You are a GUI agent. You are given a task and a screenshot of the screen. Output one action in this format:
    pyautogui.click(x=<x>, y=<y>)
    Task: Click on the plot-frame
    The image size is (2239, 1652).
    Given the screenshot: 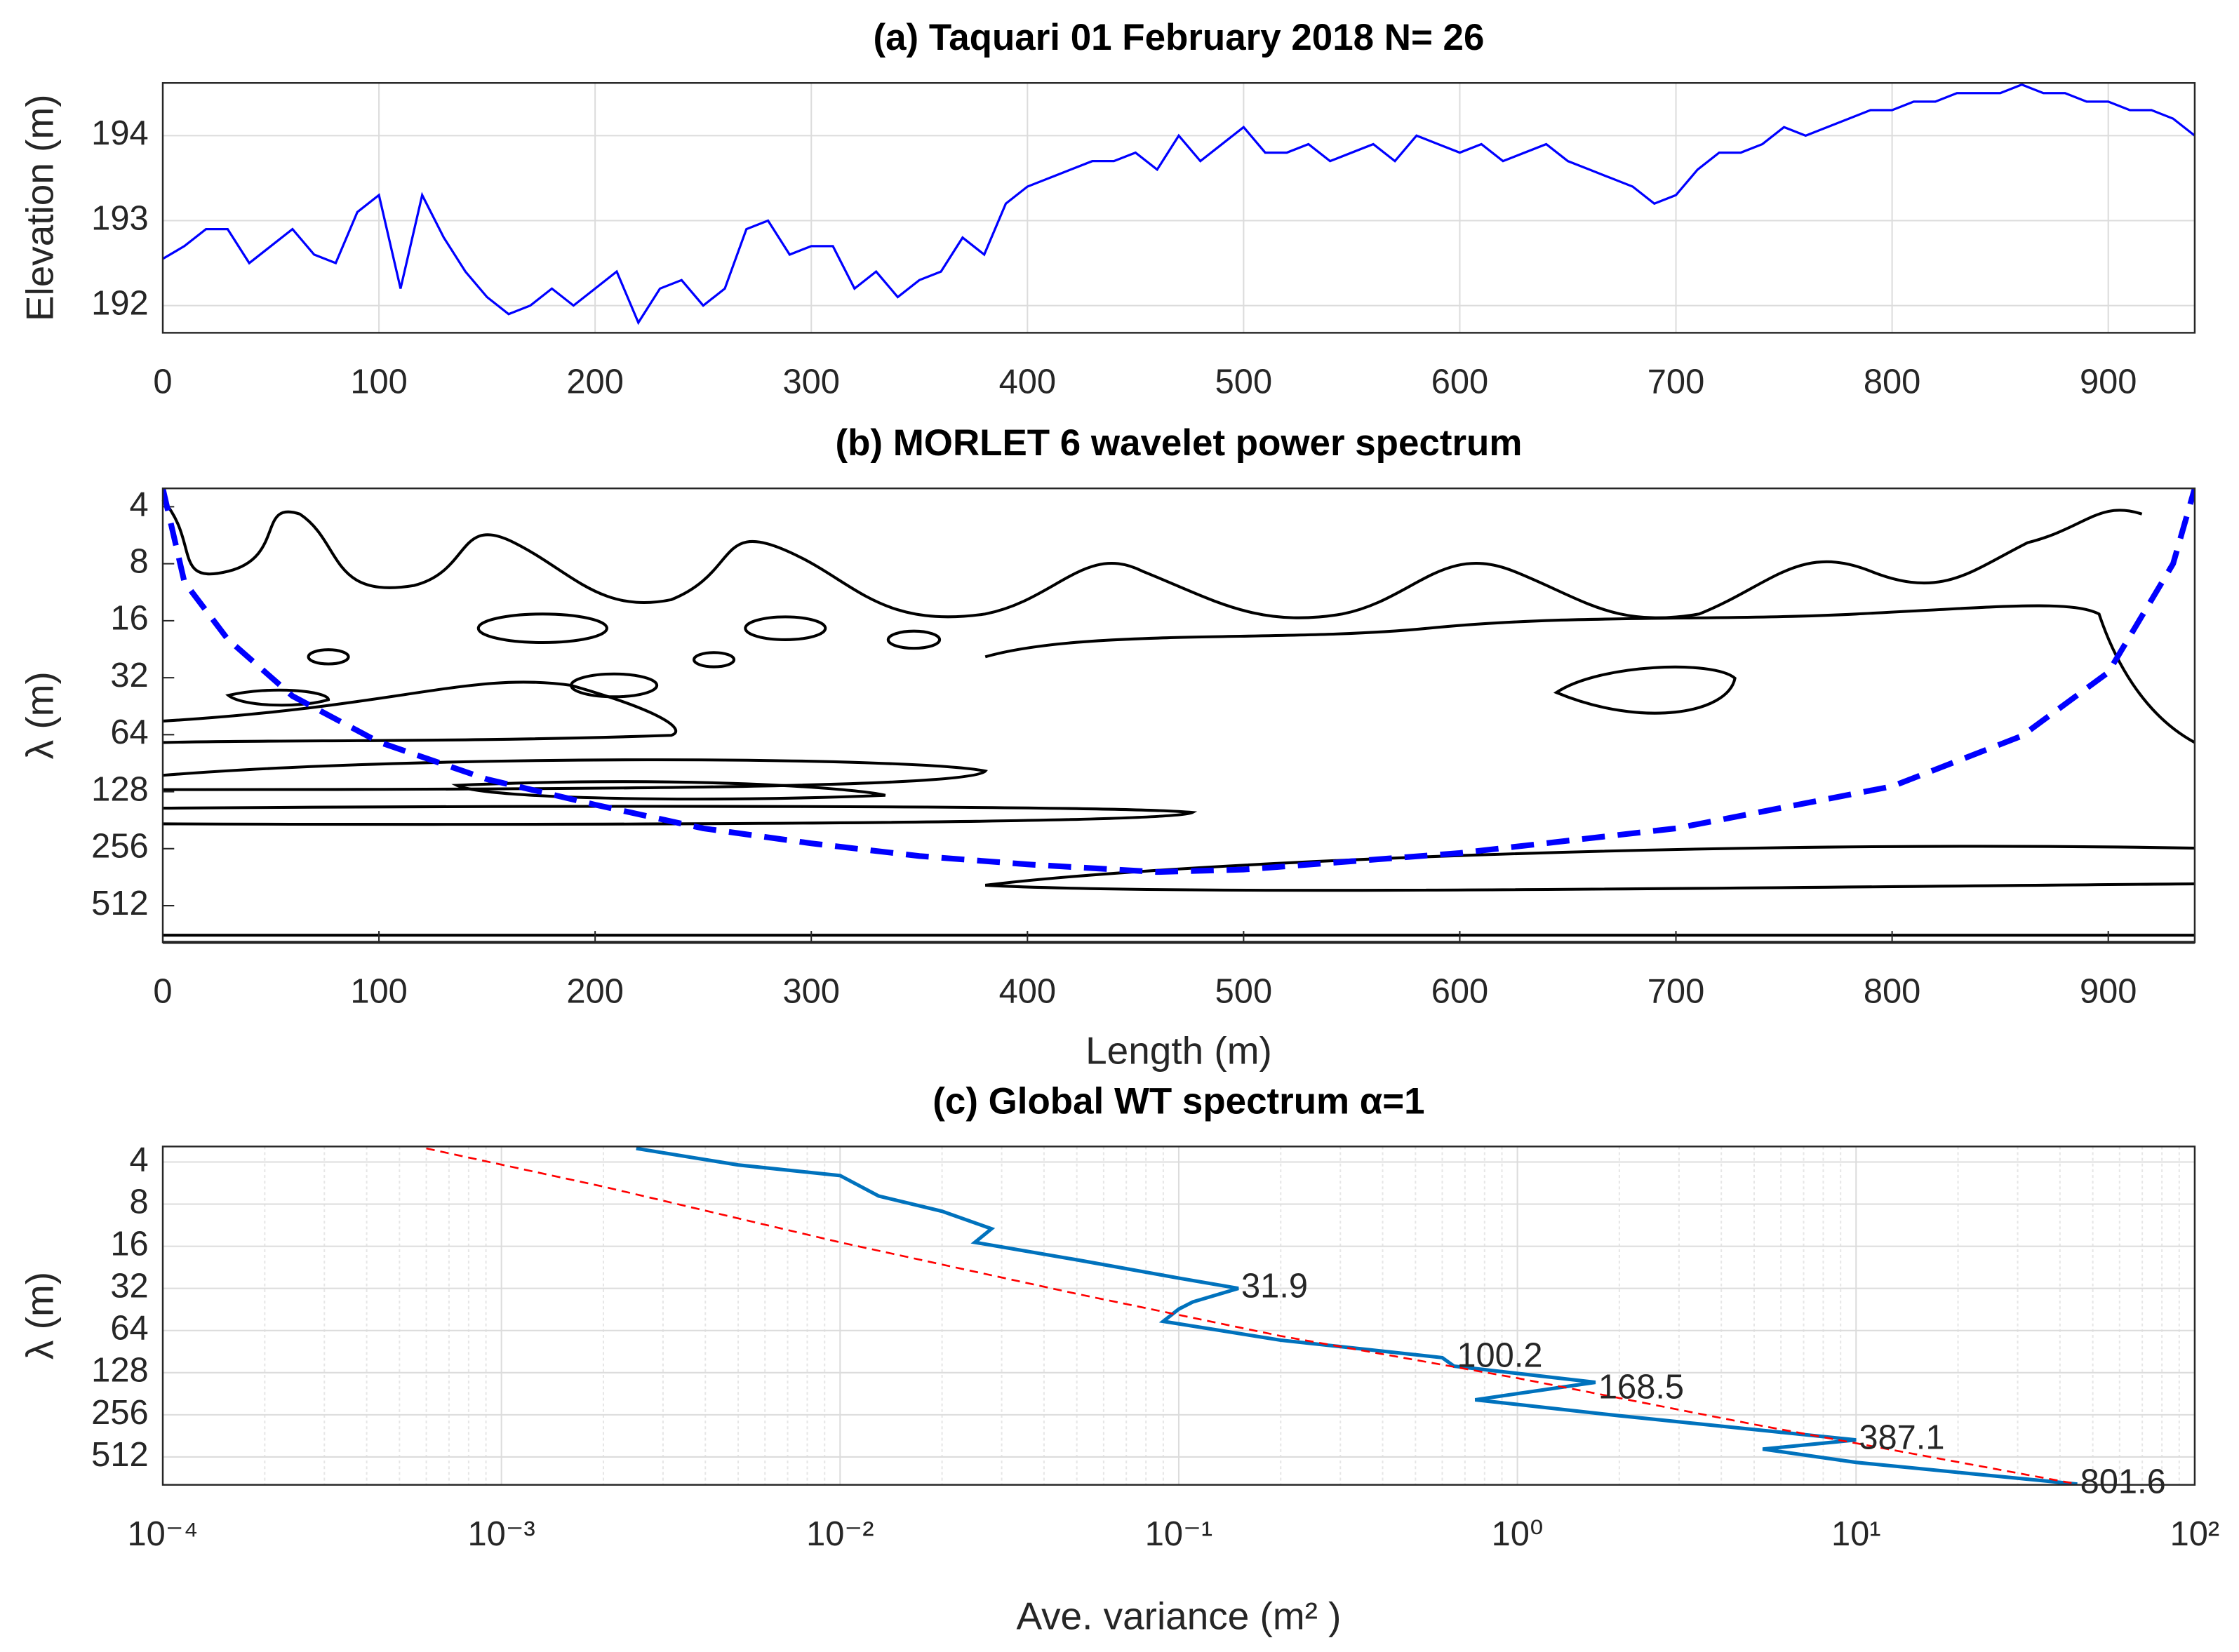 What is the action you would take?
    pyautogui.click(x=1178, y=208)
    